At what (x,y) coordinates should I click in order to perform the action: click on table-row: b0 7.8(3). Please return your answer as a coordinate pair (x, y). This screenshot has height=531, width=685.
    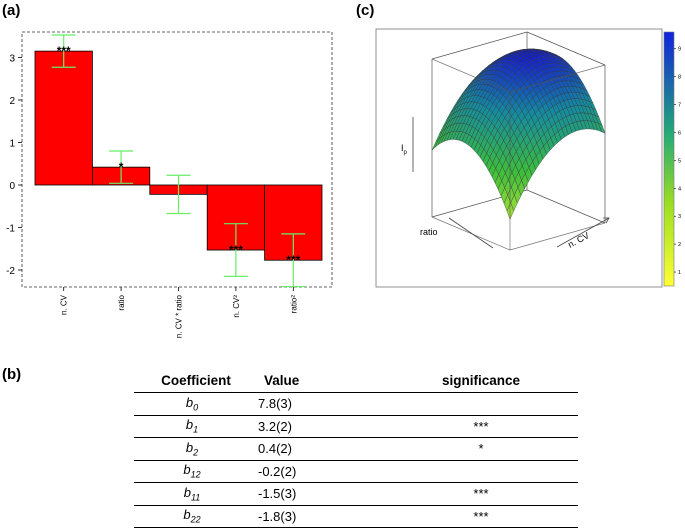
    Looking at the image, I should click on (356, 403).